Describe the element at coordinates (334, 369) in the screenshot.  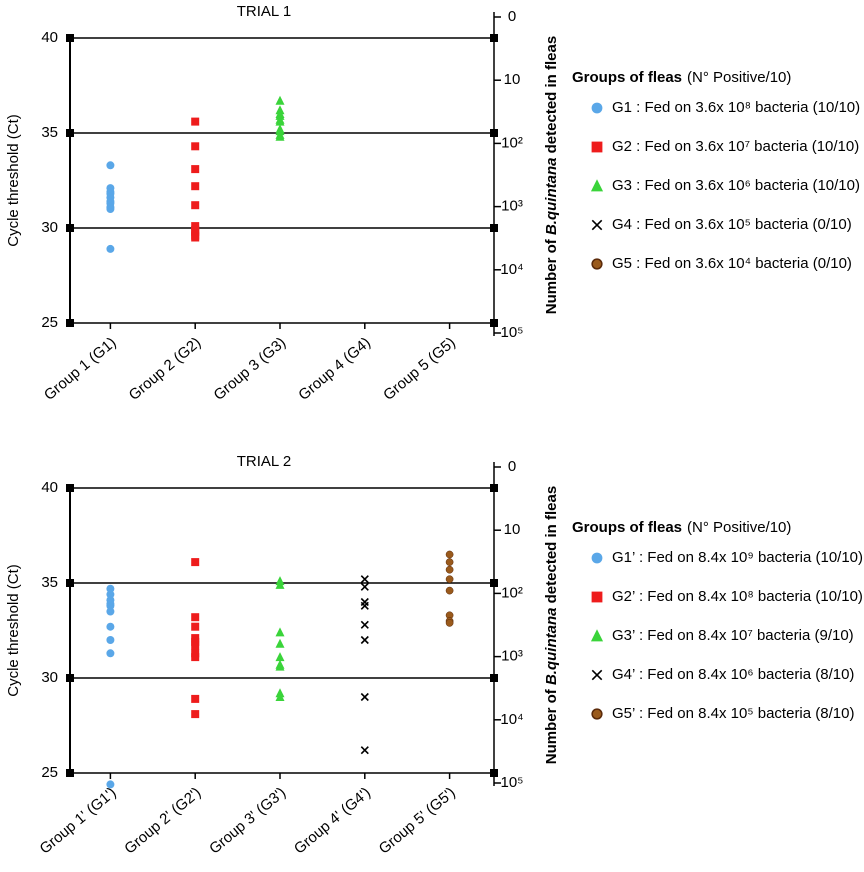
I see `x-tick-label: Group 4 (G4)` at that location.